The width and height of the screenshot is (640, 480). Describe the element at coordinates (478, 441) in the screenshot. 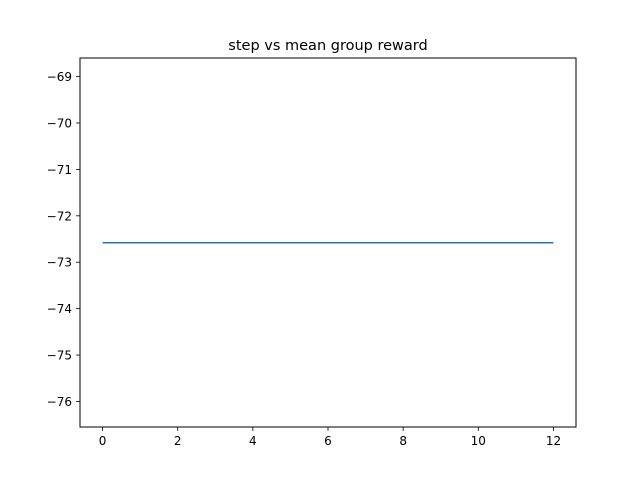

I see `x-tick-label: 10` at that location.